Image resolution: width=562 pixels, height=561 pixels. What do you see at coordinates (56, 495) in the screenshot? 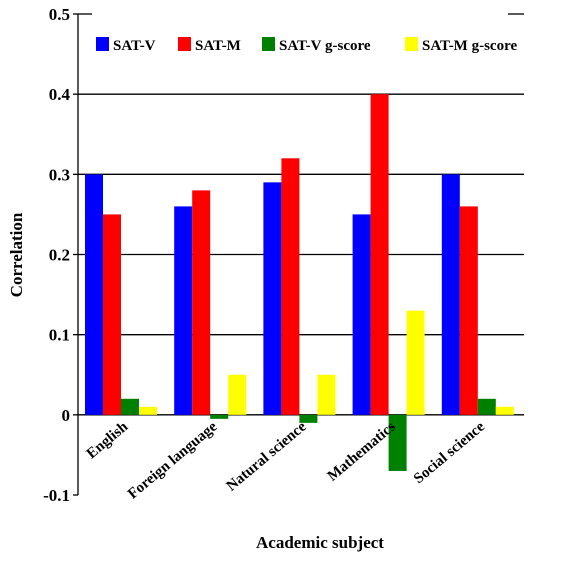
I see `y-tick-label-0: -0.1` at bounding box center [56, 495].